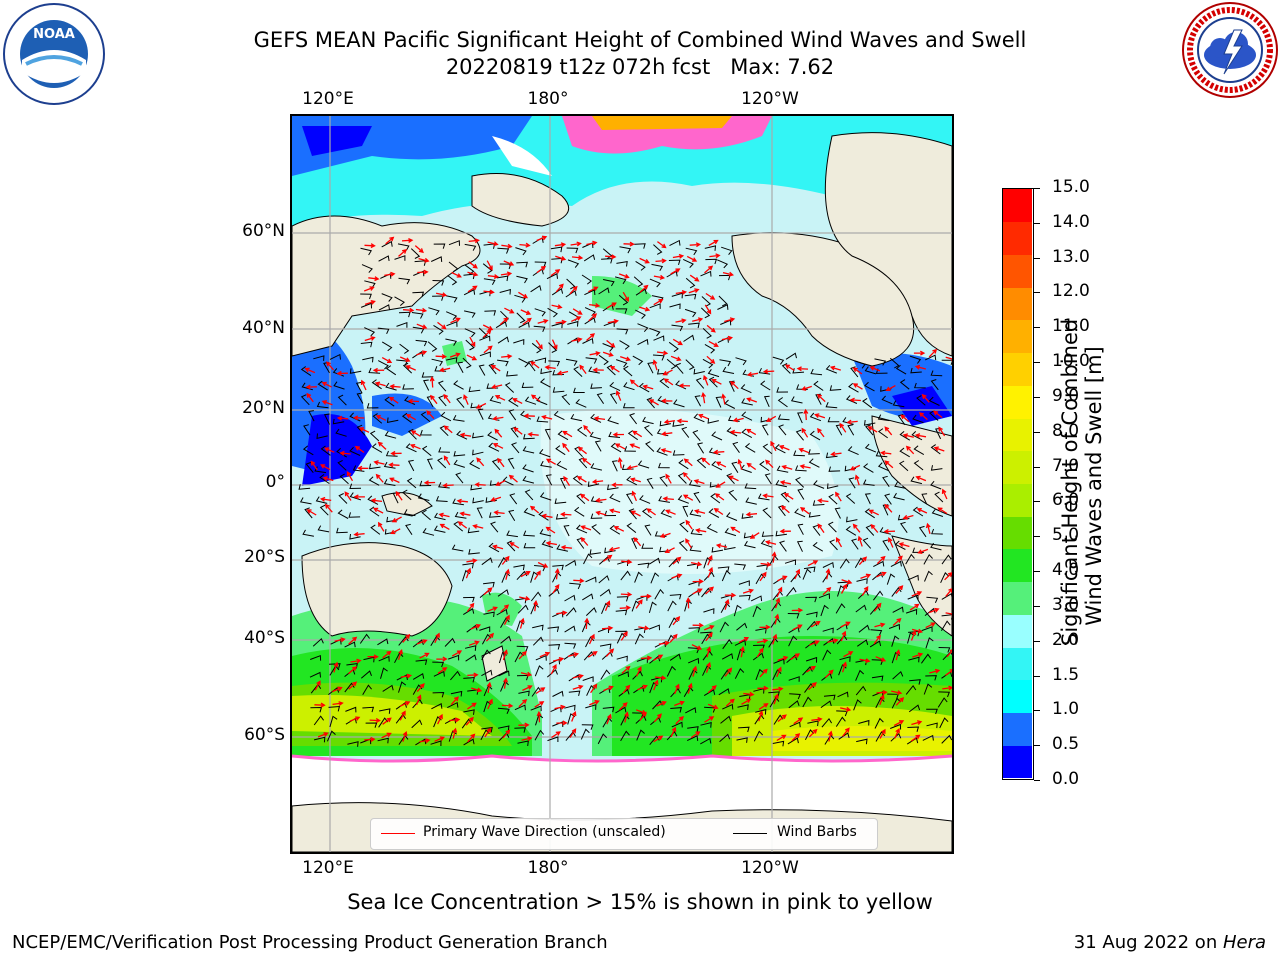  Describe the element at coordinates (264, 557) in the screenshot. I see `lat-label-20s: 20°S` at that location.